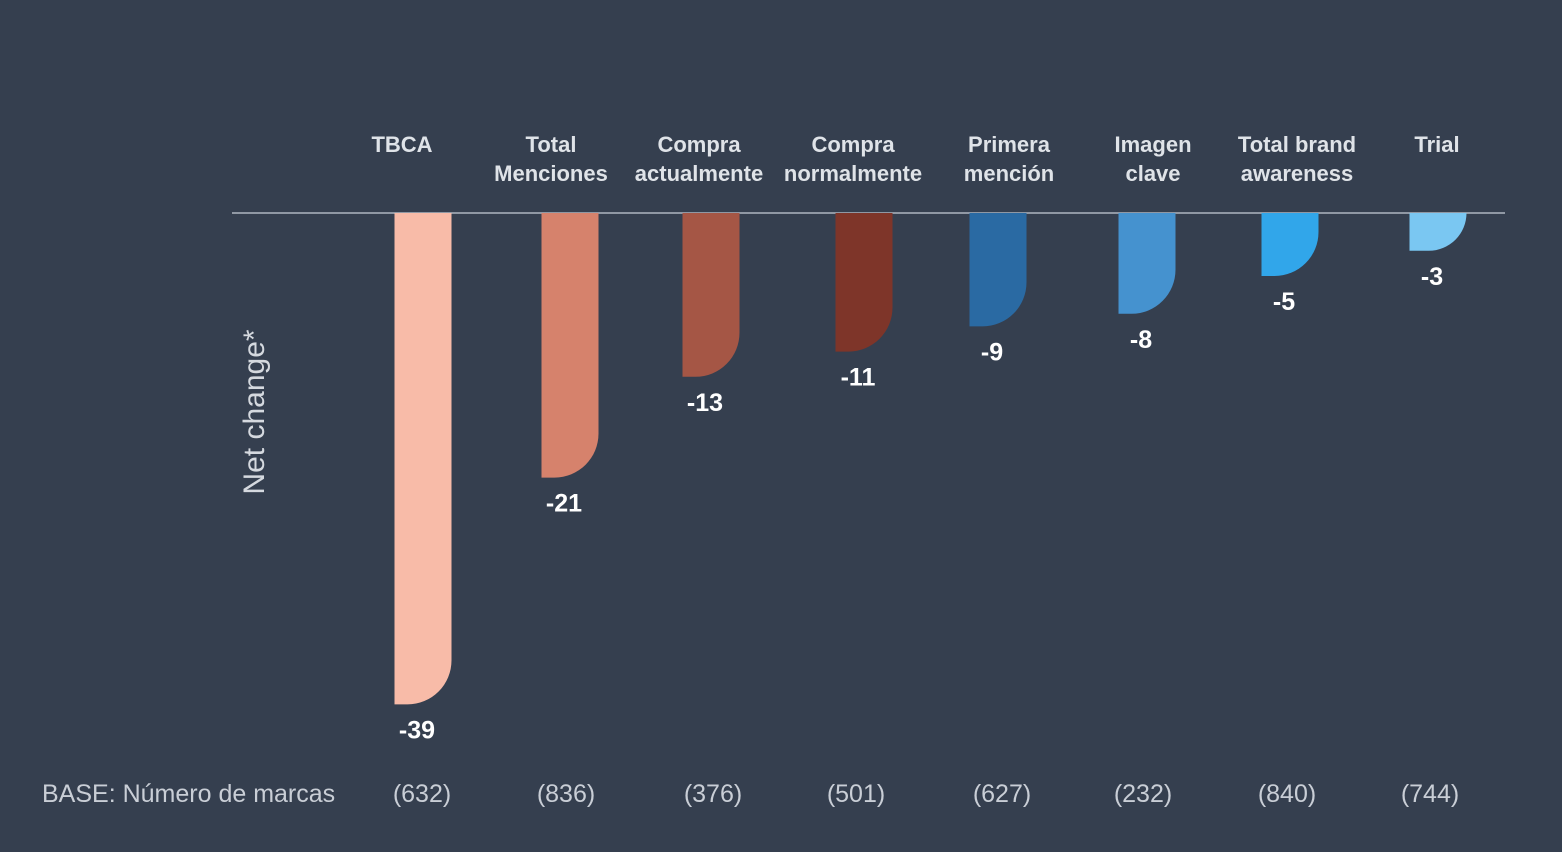  What do you see at coordinates (705, 403) in the screenshot?
I see `value-label-2: -13` at bounding box center [705, 403].